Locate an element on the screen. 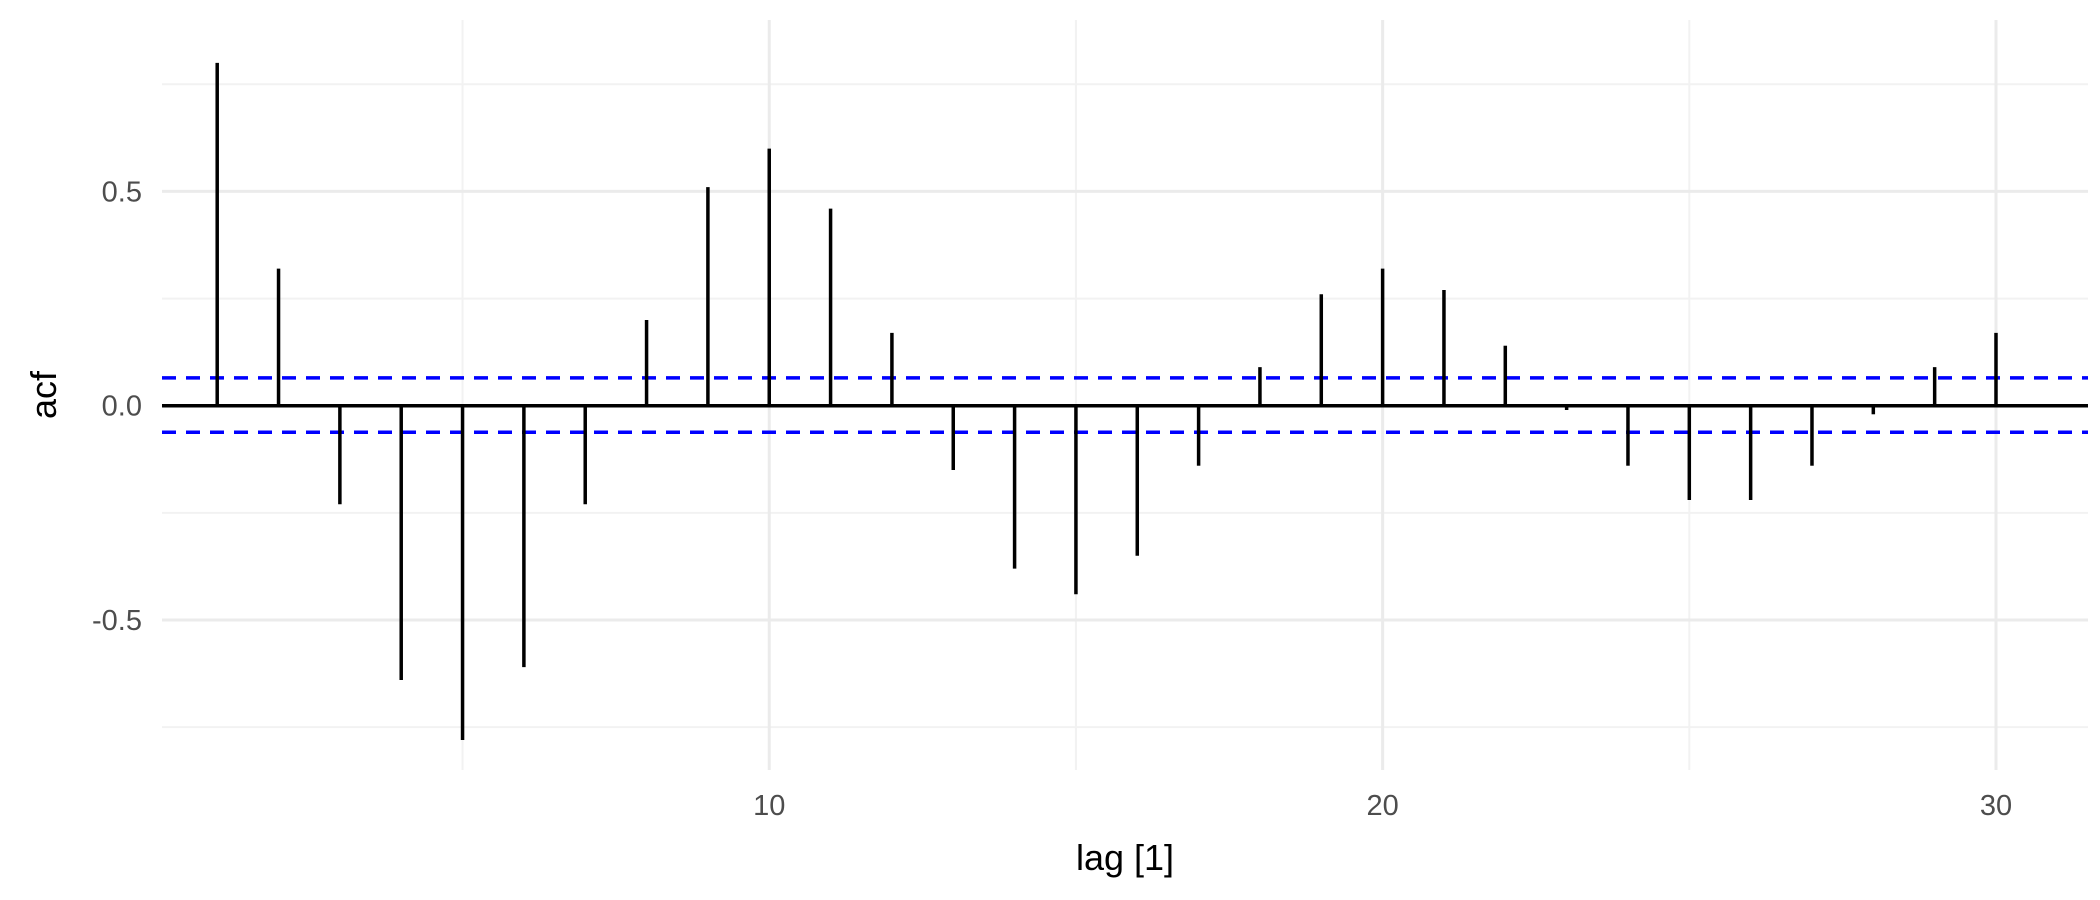  y-tick-label: 0.5 is located at coordinates (122, 192).